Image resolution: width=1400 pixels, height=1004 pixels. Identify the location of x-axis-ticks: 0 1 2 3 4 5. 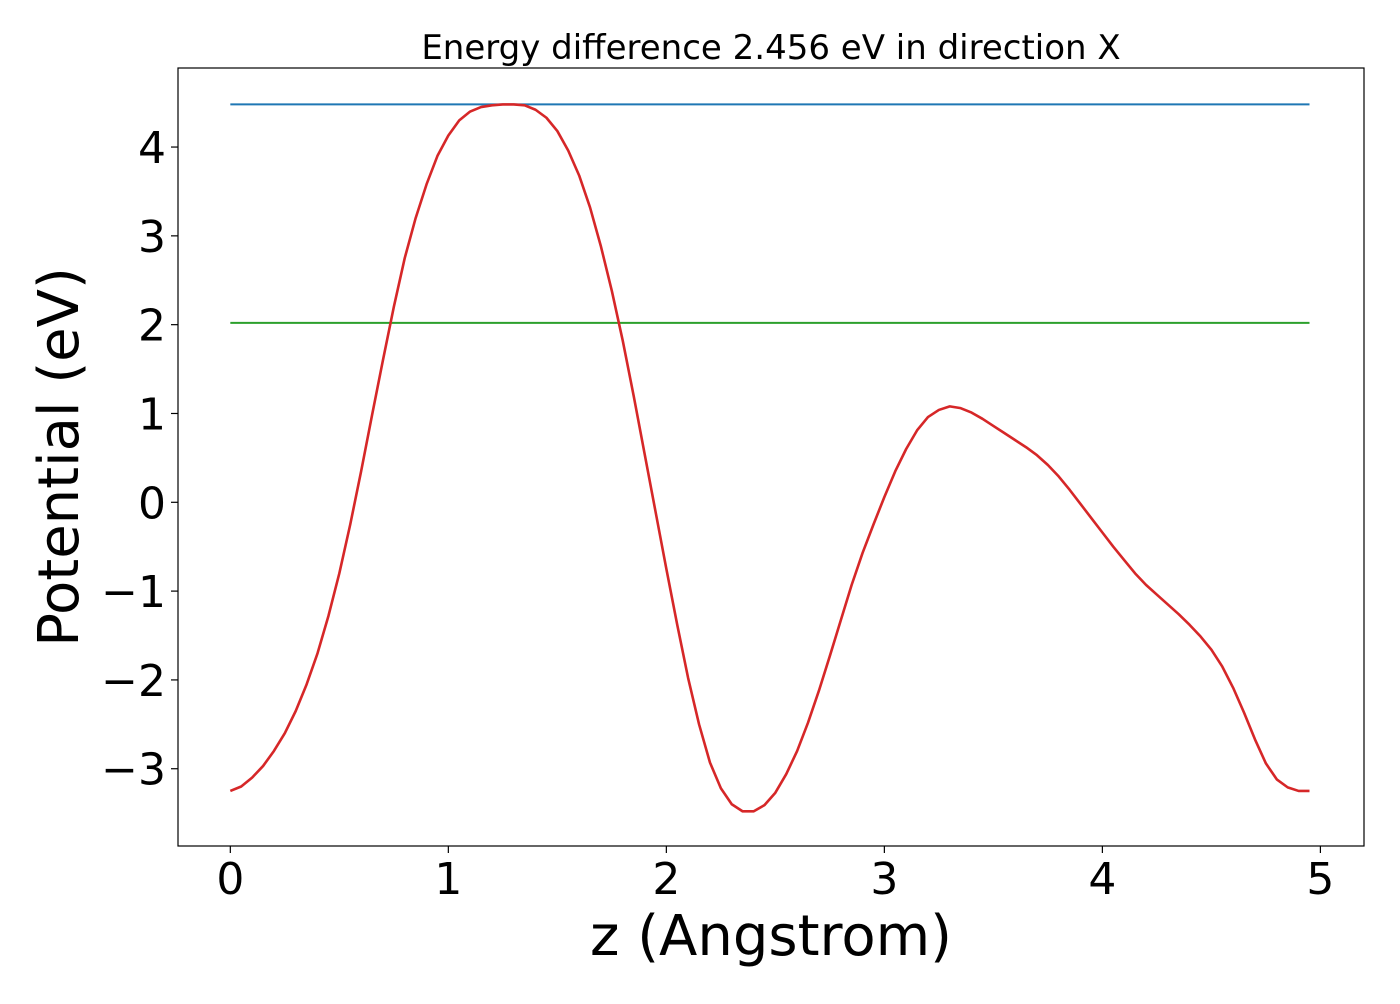
(775, 875).